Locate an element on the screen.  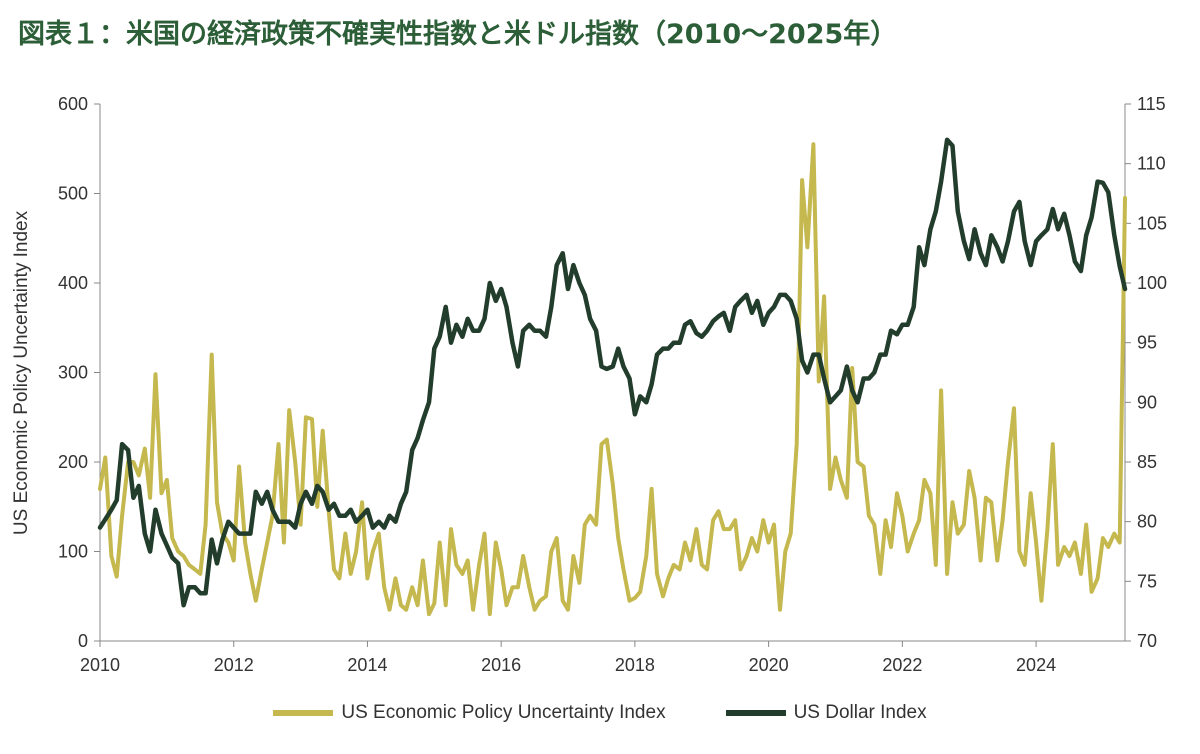
legend-swatch-uncertainty is located at coordinates (303, 713).